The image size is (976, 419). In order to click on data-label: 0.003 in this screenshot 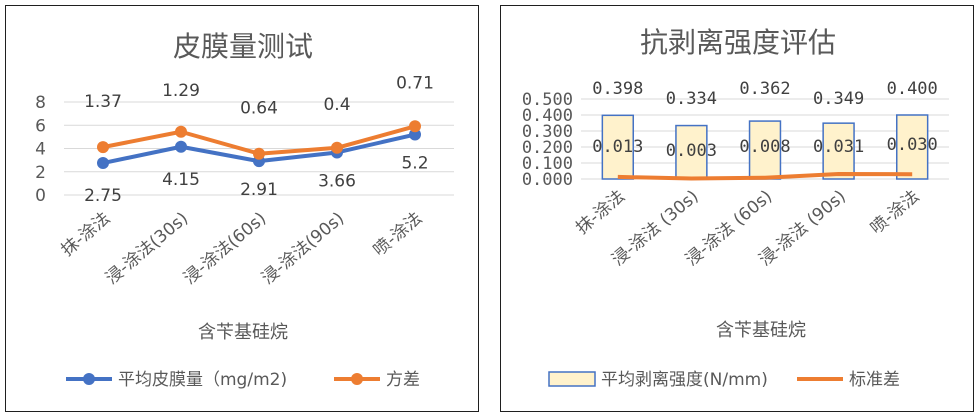, I will do `click(691, 151)`.